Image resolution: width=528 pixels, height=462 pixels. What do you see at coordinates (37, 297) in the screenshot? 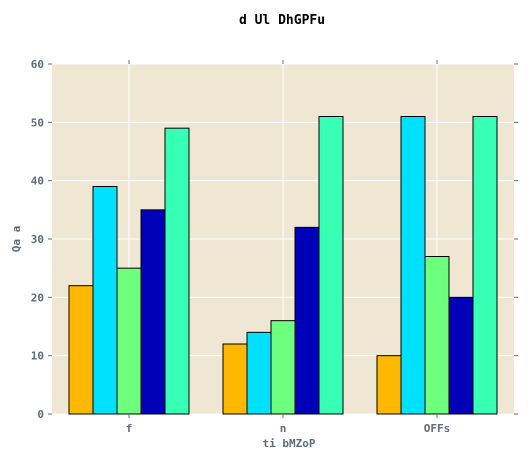
I see `y-tick-label: 20` at bounding box center [37, 297].